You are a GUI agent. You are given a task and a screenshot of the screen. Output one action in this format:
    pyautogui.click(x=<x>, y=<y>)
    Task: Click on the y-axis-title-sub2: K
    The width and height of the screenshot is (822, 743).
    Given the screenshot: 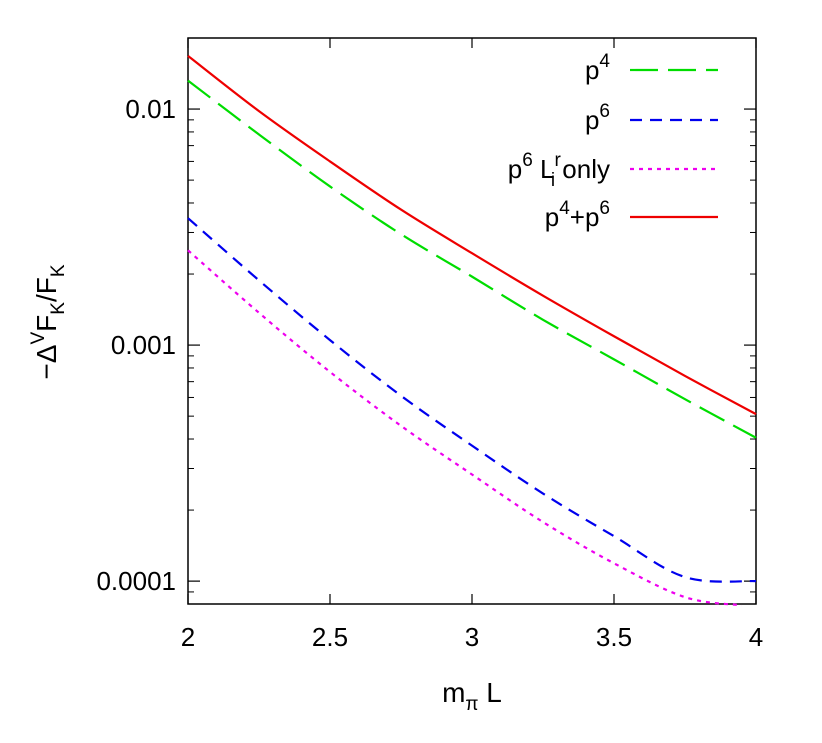 What is the action you would take?
    pyautogui.click(x=58, y=270)
    